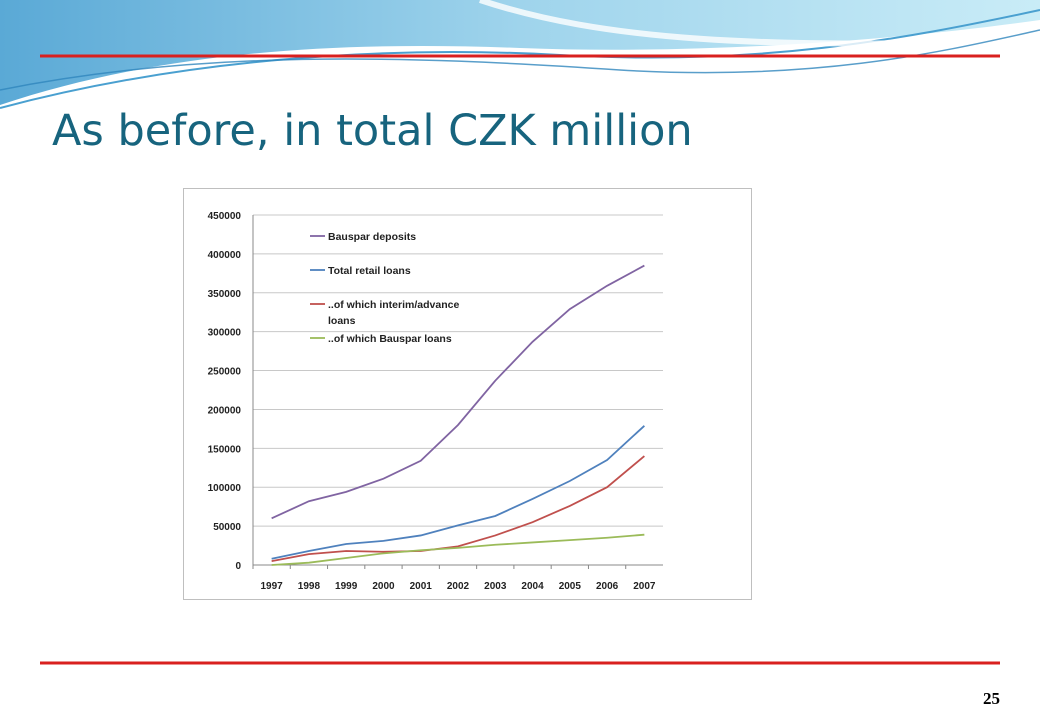  Describe the element at coordinates (225, 255) in the screenshot. I see `y-tick-label: 400000` at that location.